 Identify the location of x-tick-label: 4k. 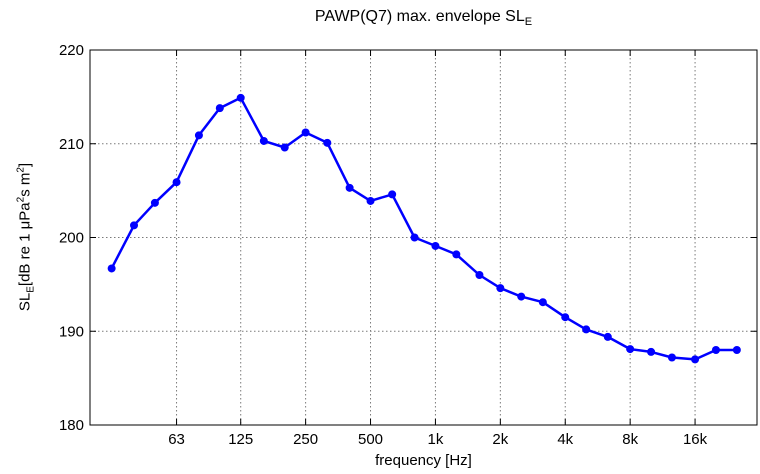
(565, 439).